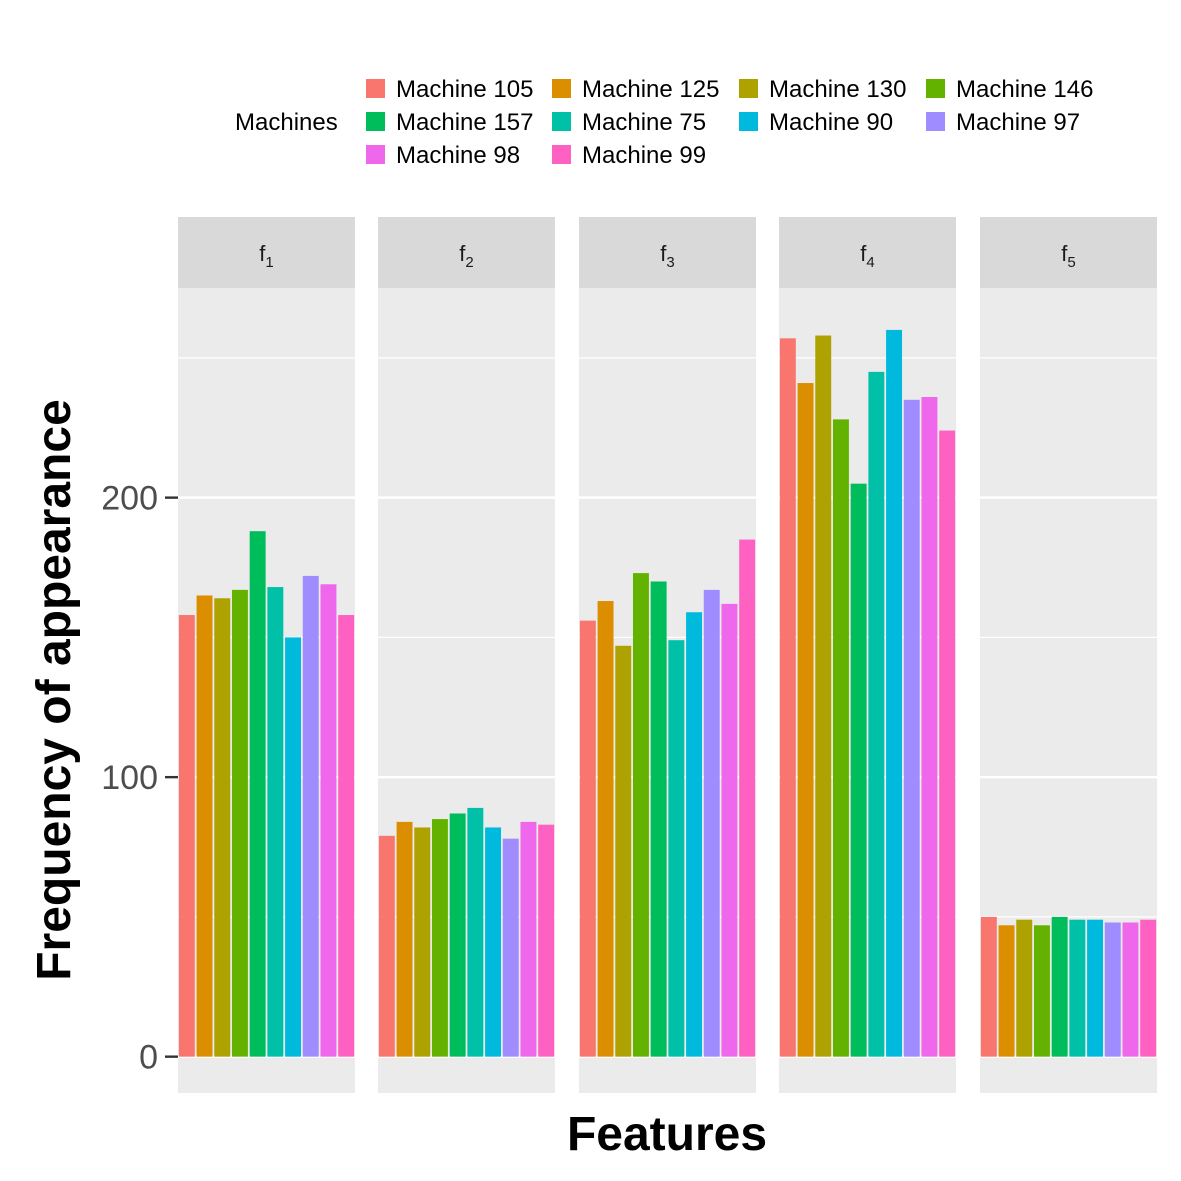 The width and height of the screenshot is (1181, 1181). I want to click on legend-item: Machine 105, so click(449, 89).